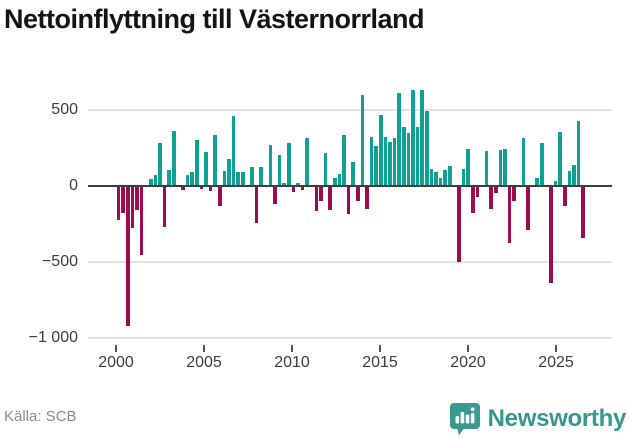 This screenshot has width=631, height=439. What do you see at coordinates (73, 185) in the screenshot?
I see `y-tick-label: 0` at bounding box center [73, 185].